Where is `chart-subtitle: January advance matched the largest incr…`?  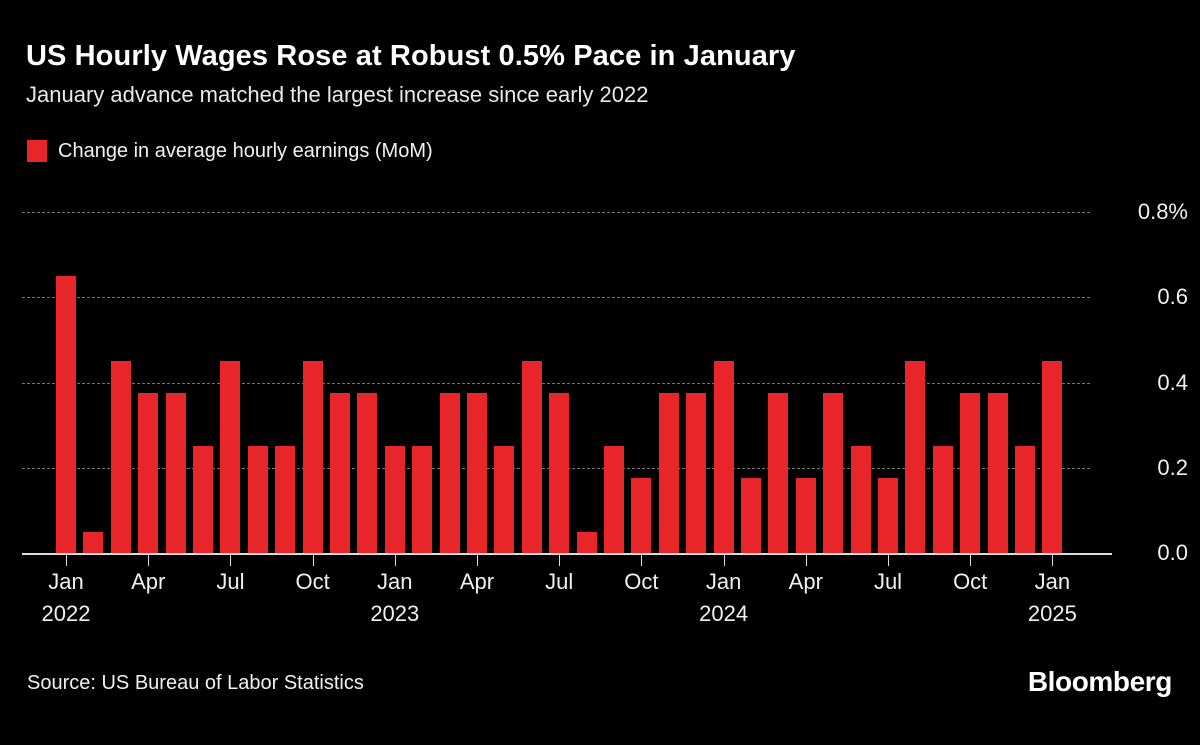
chart-subtitle: January advance matched the largest incr… is located at coordinates (337, 94).